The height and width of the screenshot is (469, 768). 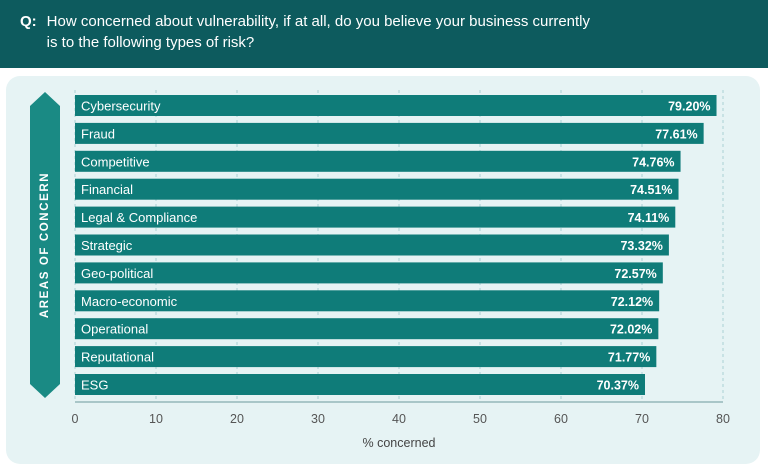 I want to click on bar-category-label-8: Operational, so click(x=114, y=329).